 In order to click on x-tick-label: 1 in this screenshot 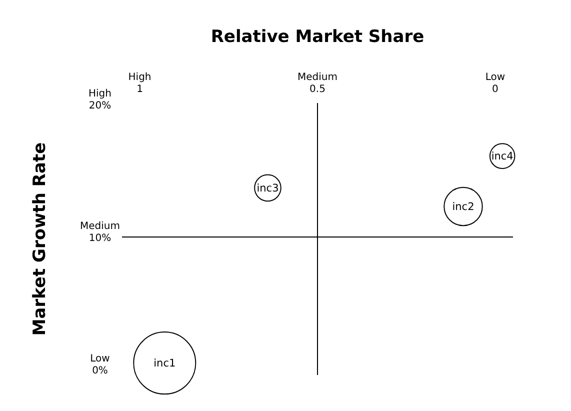, I will do `click(139, 89)`.